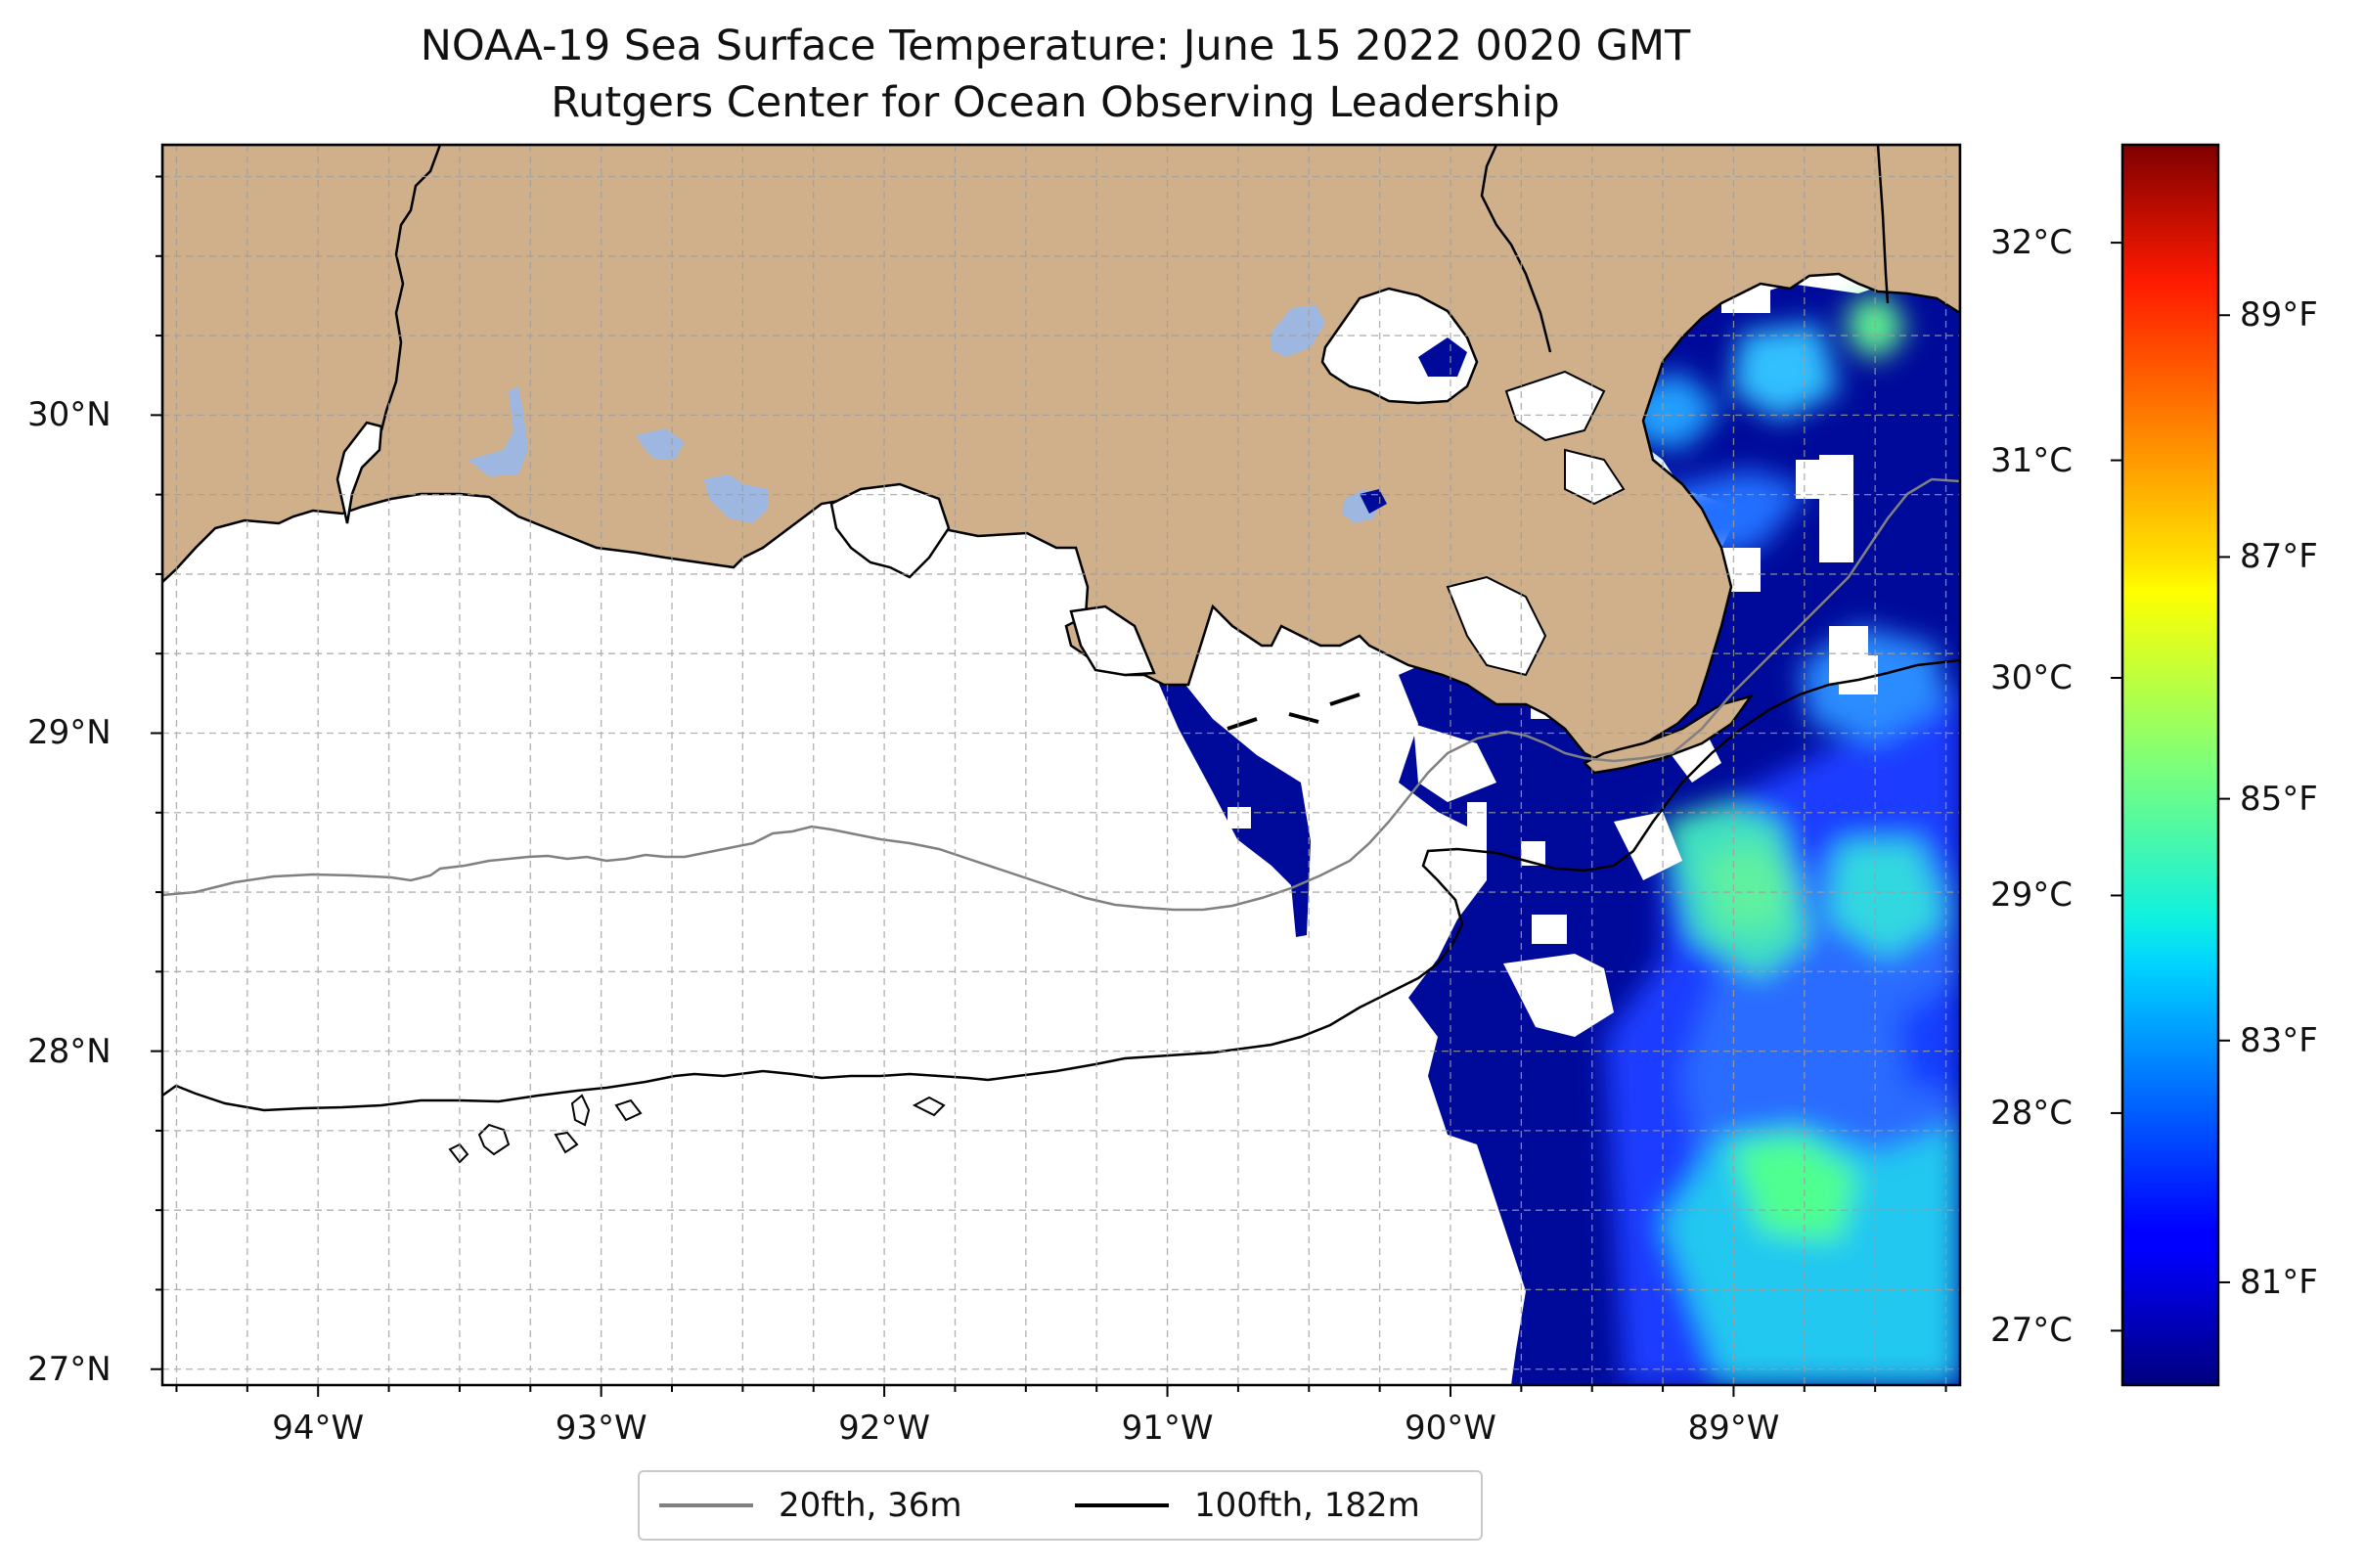 The width and height of the screenshot is (2365, 1568). I want to click on colorbar-celsius-label: 29°C, so click(2032, 895).